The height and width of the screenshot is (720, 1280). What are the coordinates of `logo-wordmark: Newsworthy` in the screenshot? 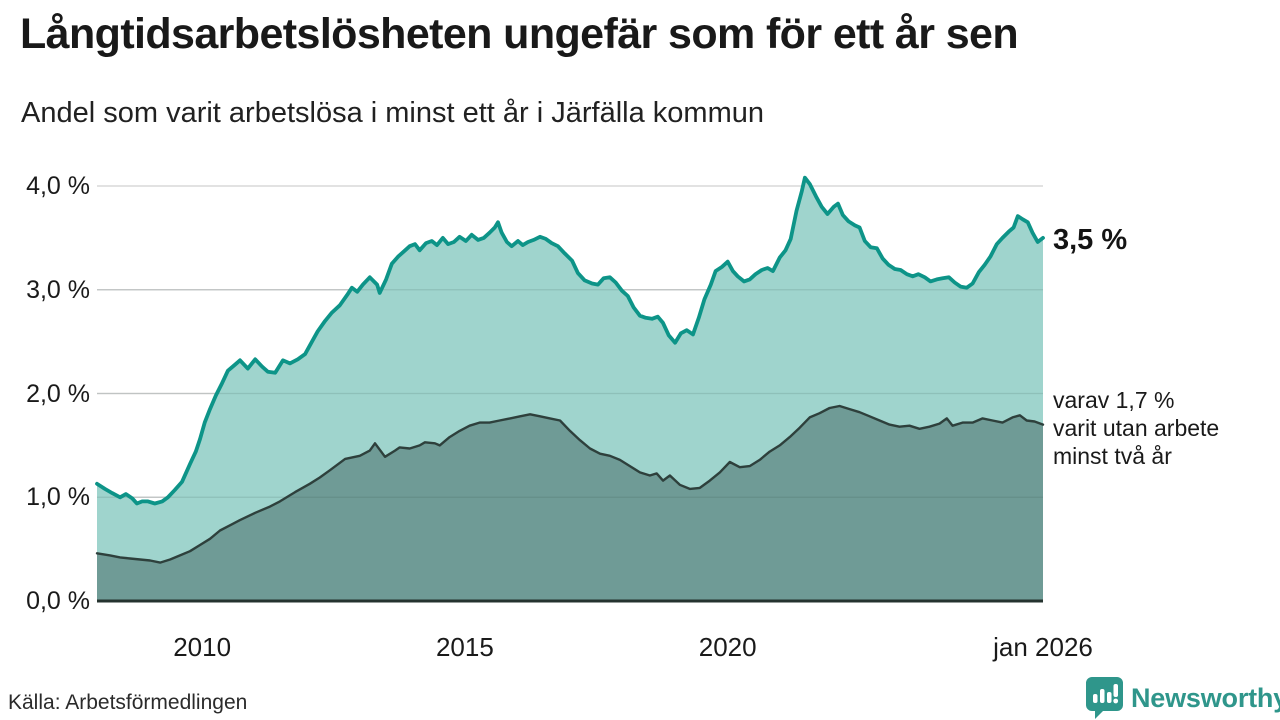 It's located at (1205, 697).